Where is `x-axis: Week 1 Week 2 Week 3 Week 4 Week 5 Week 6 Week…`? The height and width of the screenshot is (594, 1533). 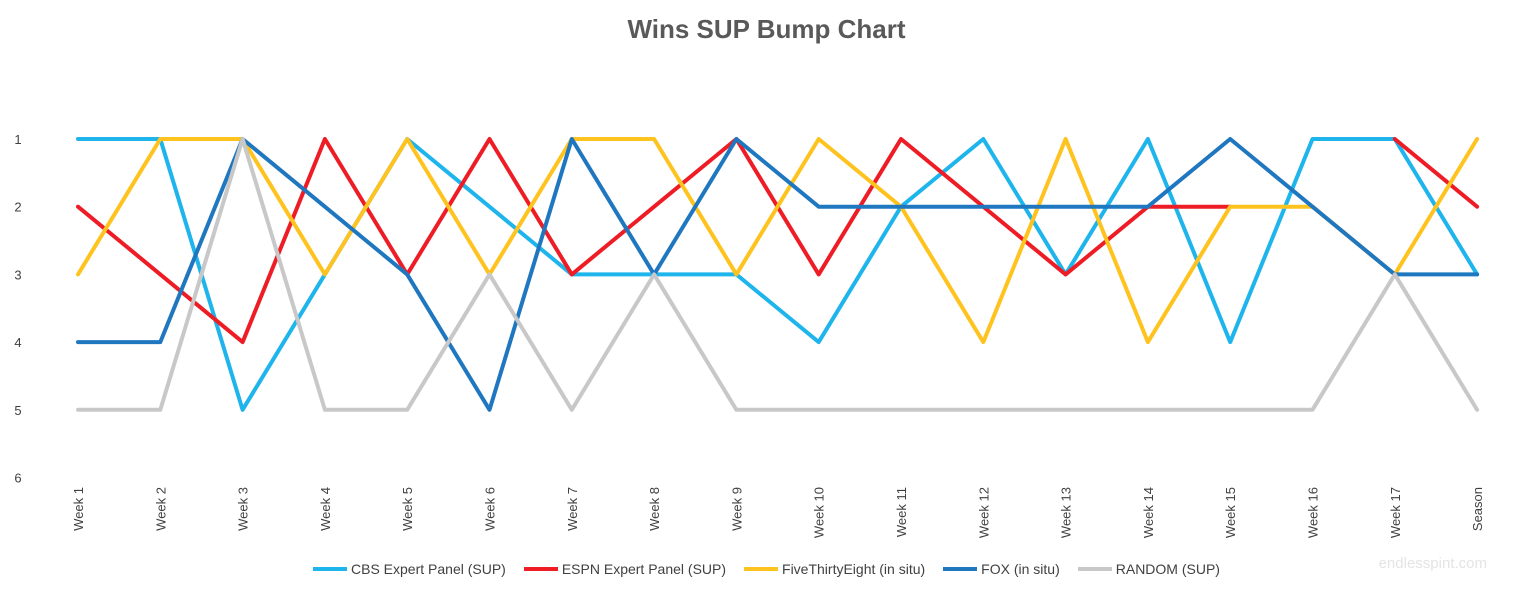
x-axis: Week 1 Week 2 Week 3 Week 4 Week 5 Week 6 Week… is located at coordinates (778, 512).